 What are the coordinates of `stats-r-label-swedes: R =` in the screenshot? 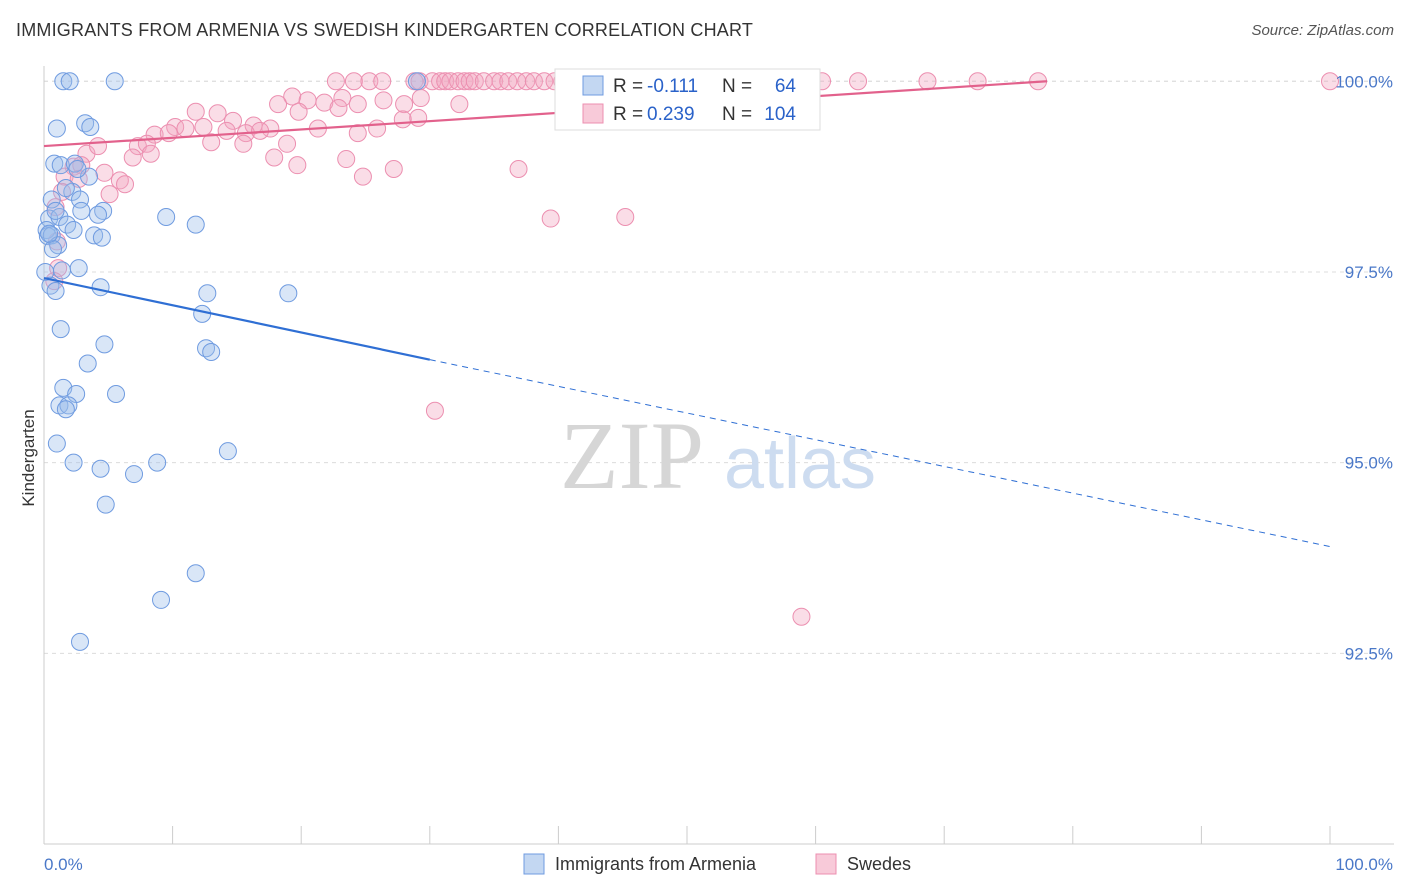 It's located at (628, 114).